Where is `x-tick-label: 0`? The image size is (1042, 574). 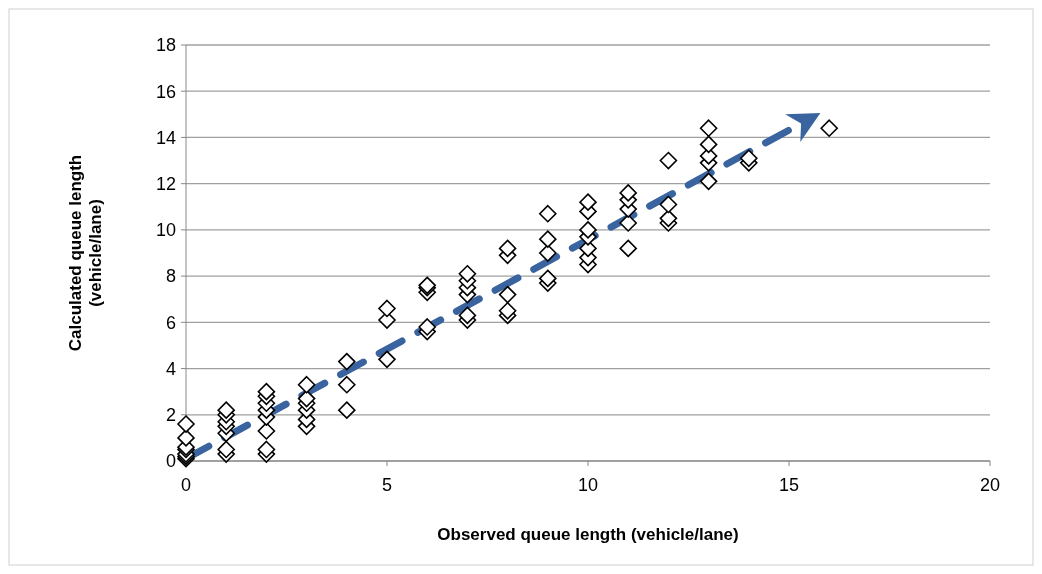
x-tick-label: 0 is located at coordinates (186, 485).